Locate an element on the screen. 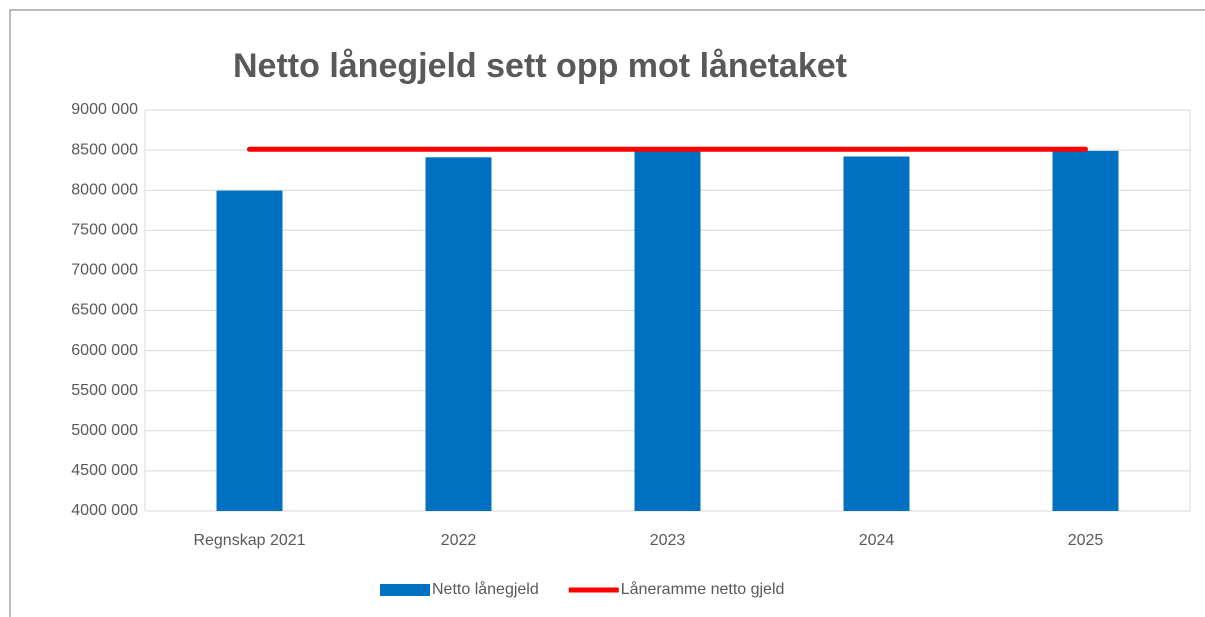 The height and width of the screenshot is (617, 1205). y-tick-label: 5500 000 is located at coordinates (104, 390).